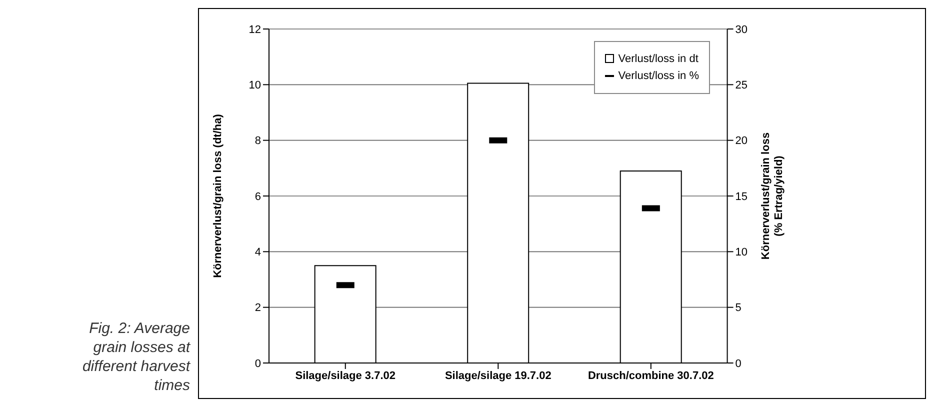 The width and height of the screenshot is (934, 407). What do you see at coordinates (254, 86) in the screenshot?
I see `y-tick-label: 10` at bounding box center [254, 86].